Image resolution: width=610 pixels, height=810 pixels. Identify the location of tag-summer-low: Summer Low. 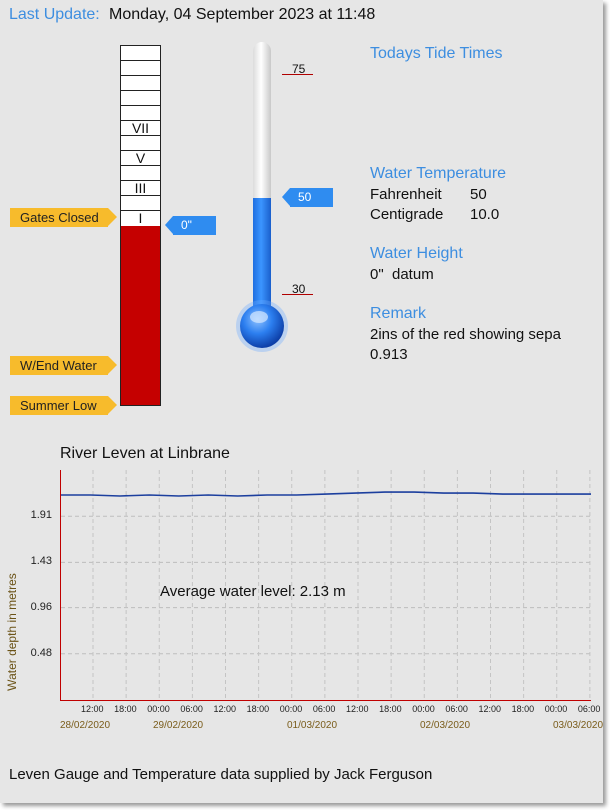
(63, 405).